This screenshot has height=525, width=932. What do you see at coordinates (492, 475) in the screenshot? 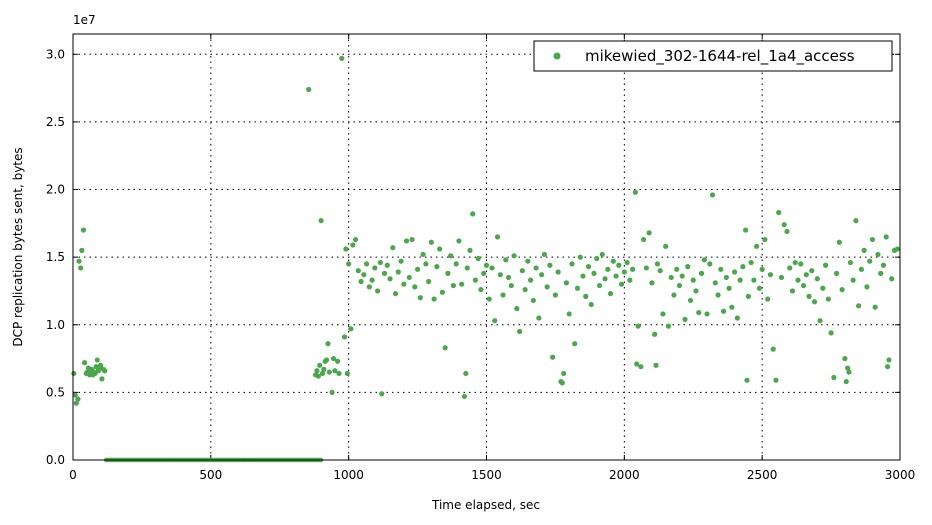
I see `x-tick-labels: 0 500 1000 1500 2000 2500 3000` at bounding box center [492, 475].